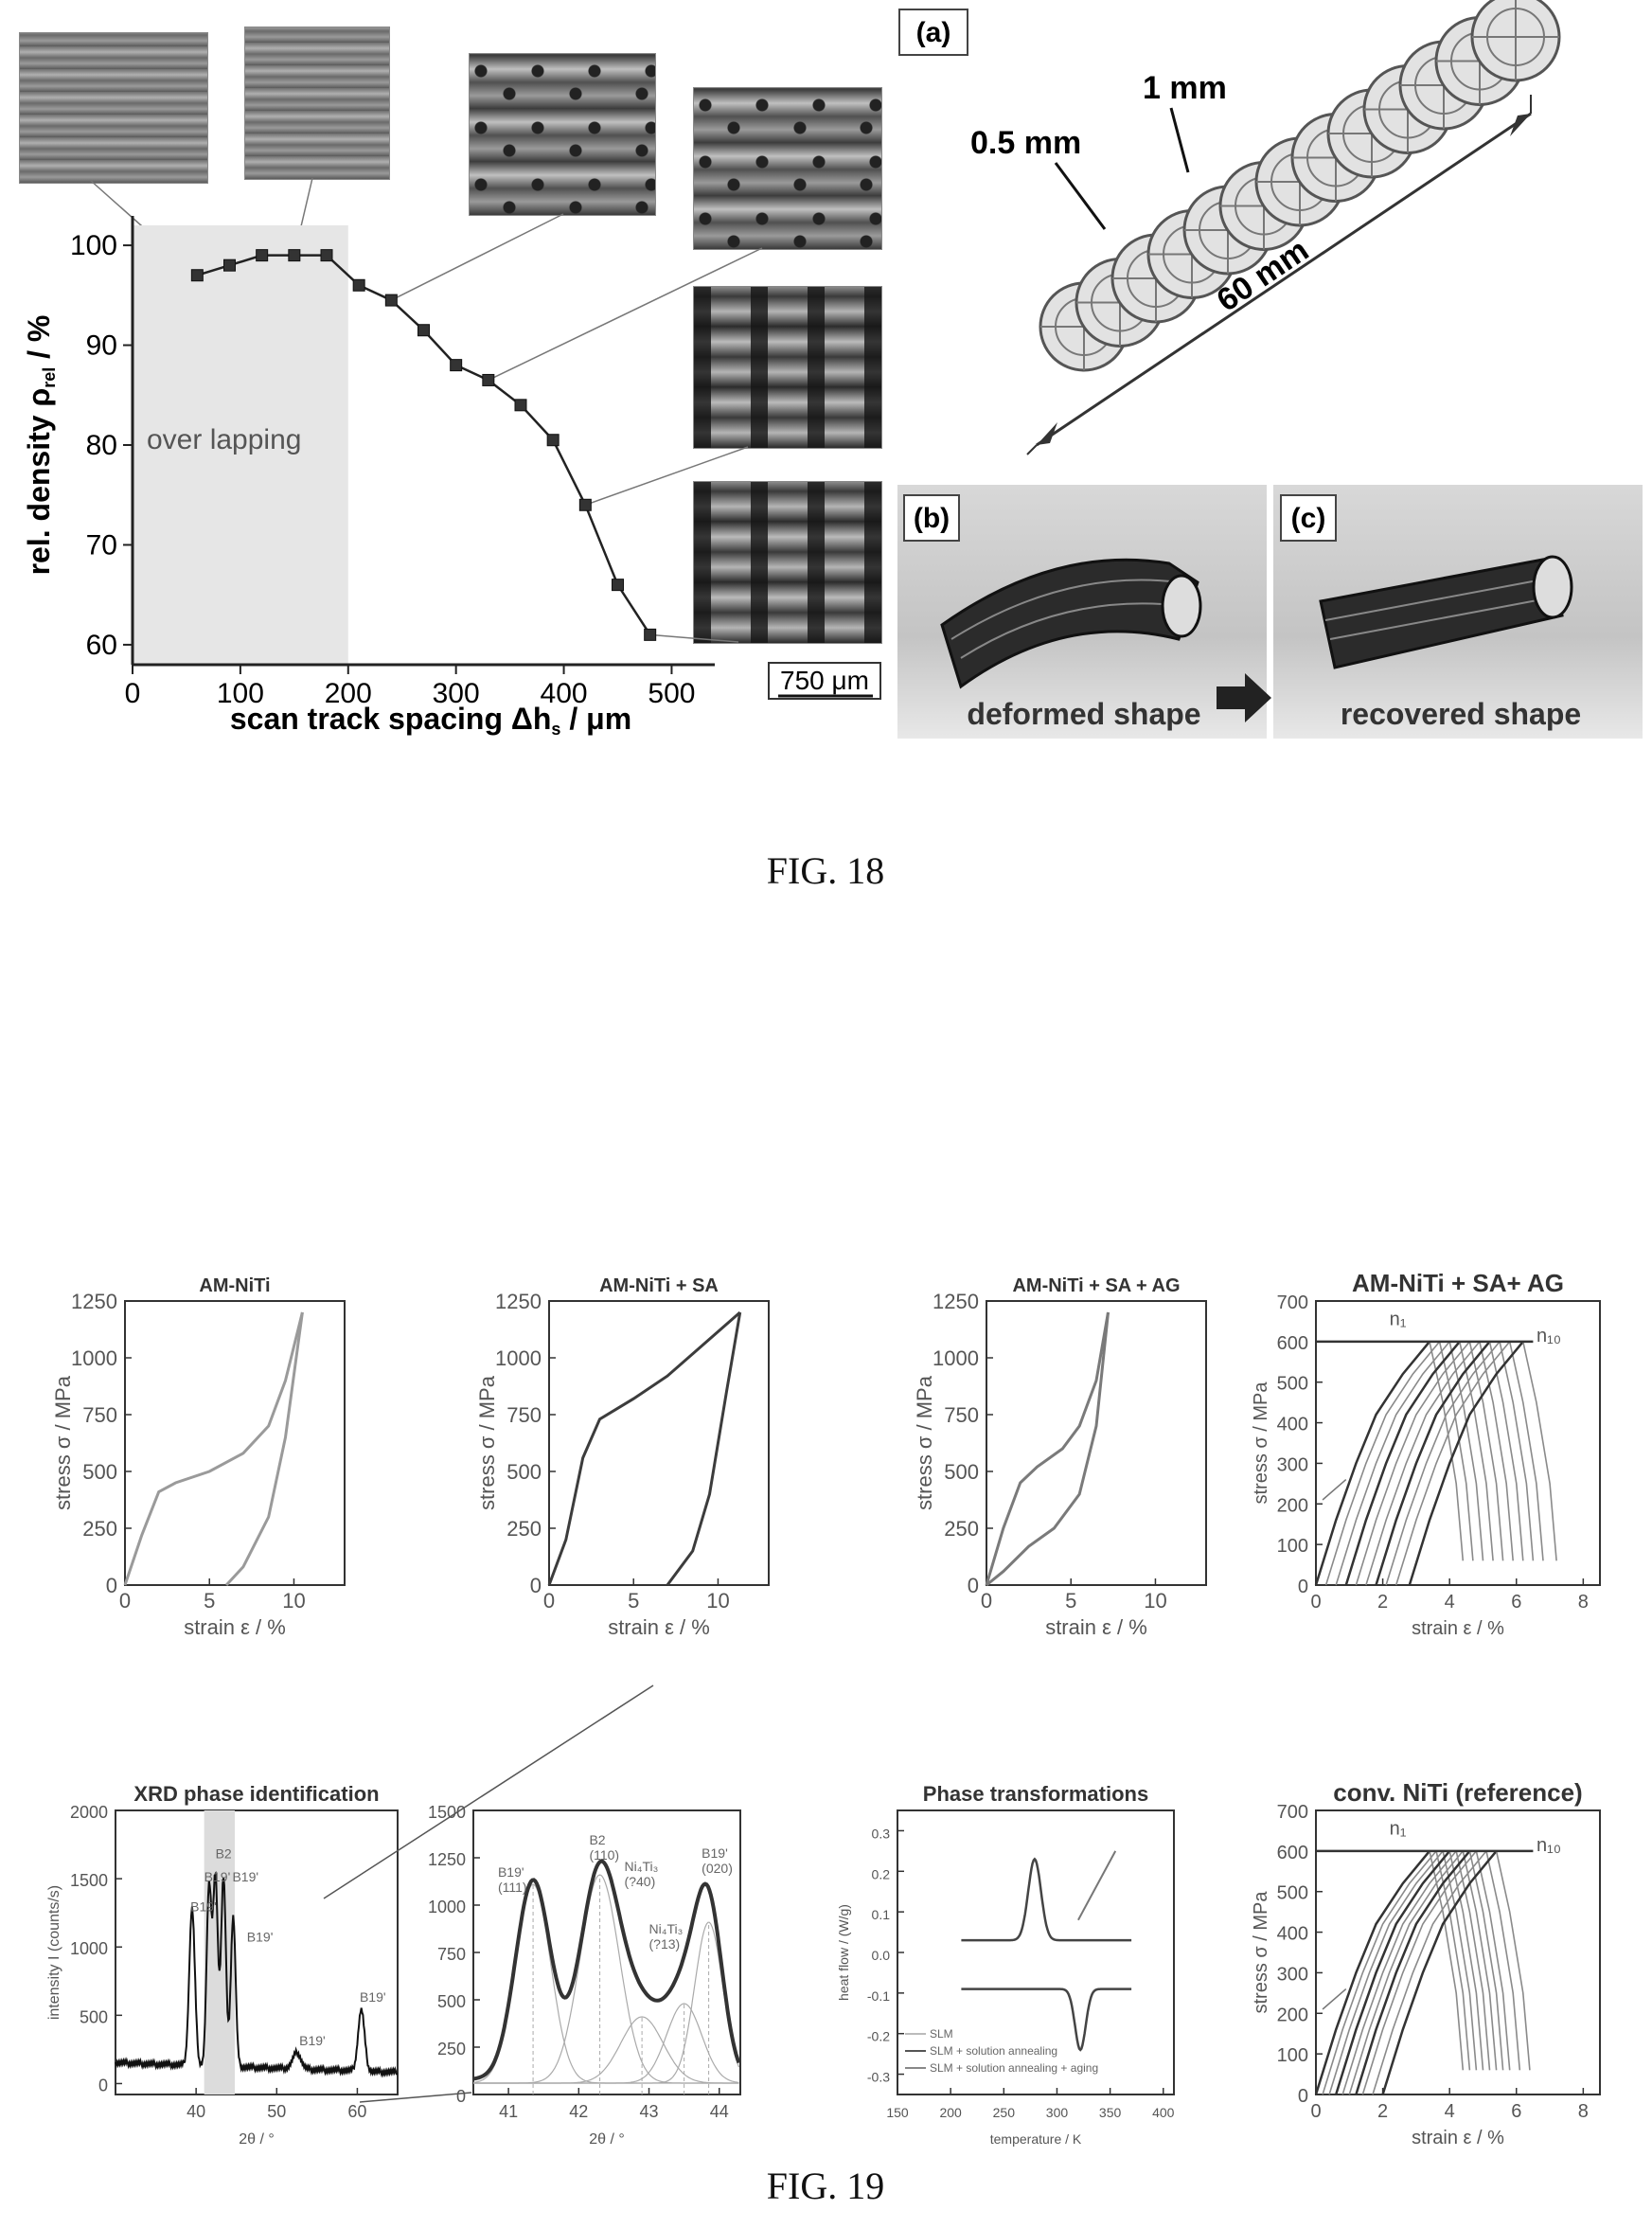 The width and height of the screenshot is (1652, 2228). Describe the element at coordinates (94, 1301) in the screenshot. I see `y-tick-label: 1250` at that location.